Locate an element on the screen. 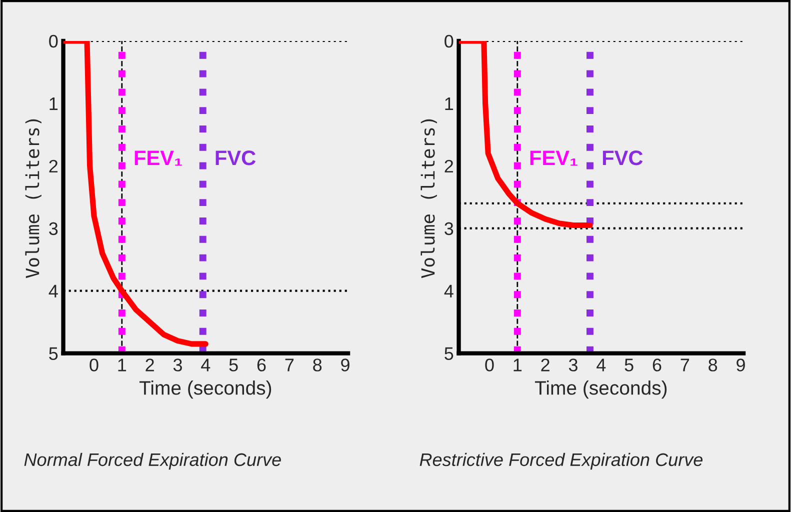 Image resolution: width=791 pixels, height=512 pixels. text: Normal Forced Expiration Curve is located at coordinates (152, 461).